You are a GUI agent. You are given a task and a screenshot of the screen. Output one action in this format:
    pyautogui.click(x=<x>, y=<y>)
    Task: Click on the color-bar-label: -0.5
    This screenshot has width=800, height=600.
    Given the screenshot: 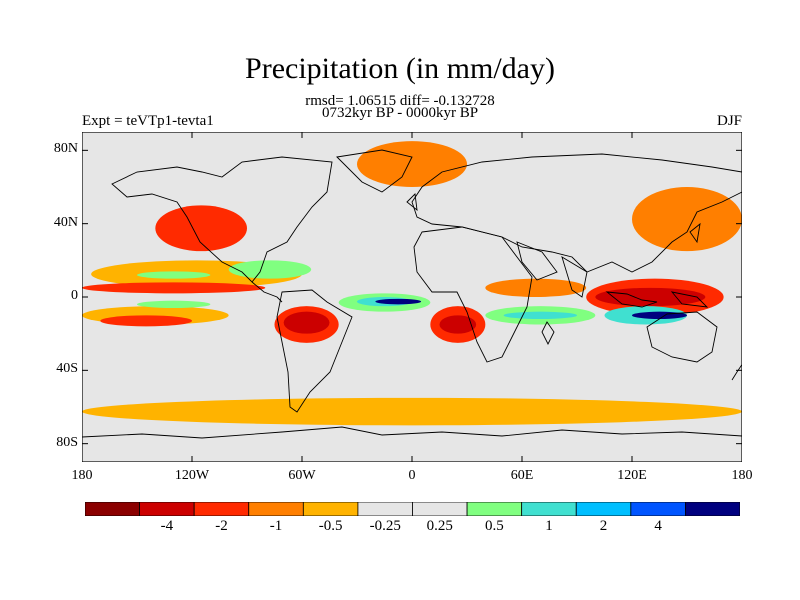 What is the action you would take?
    pyautogui.click(x=330, y=526)
    